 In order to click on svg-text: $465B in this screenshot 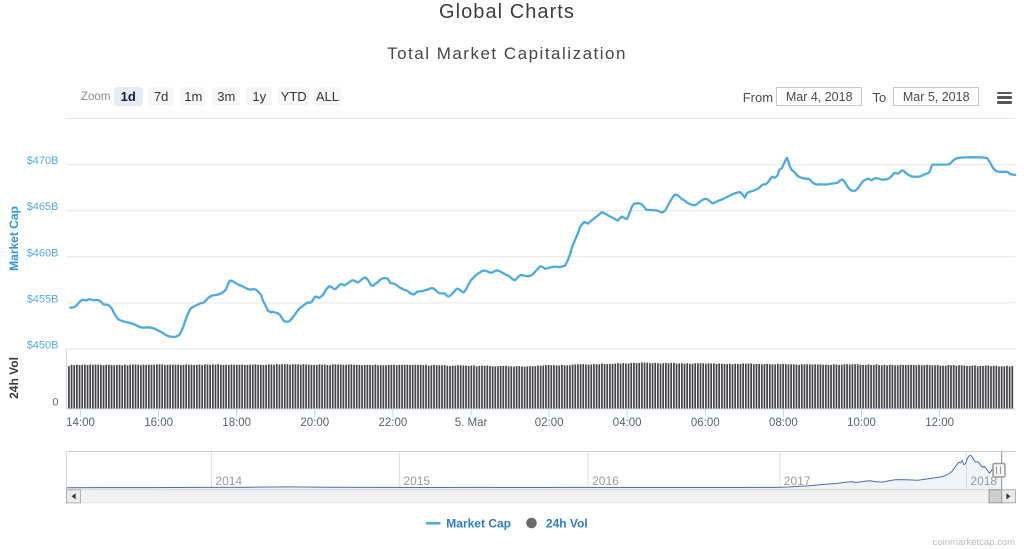, I will do `click(43, 207)`.